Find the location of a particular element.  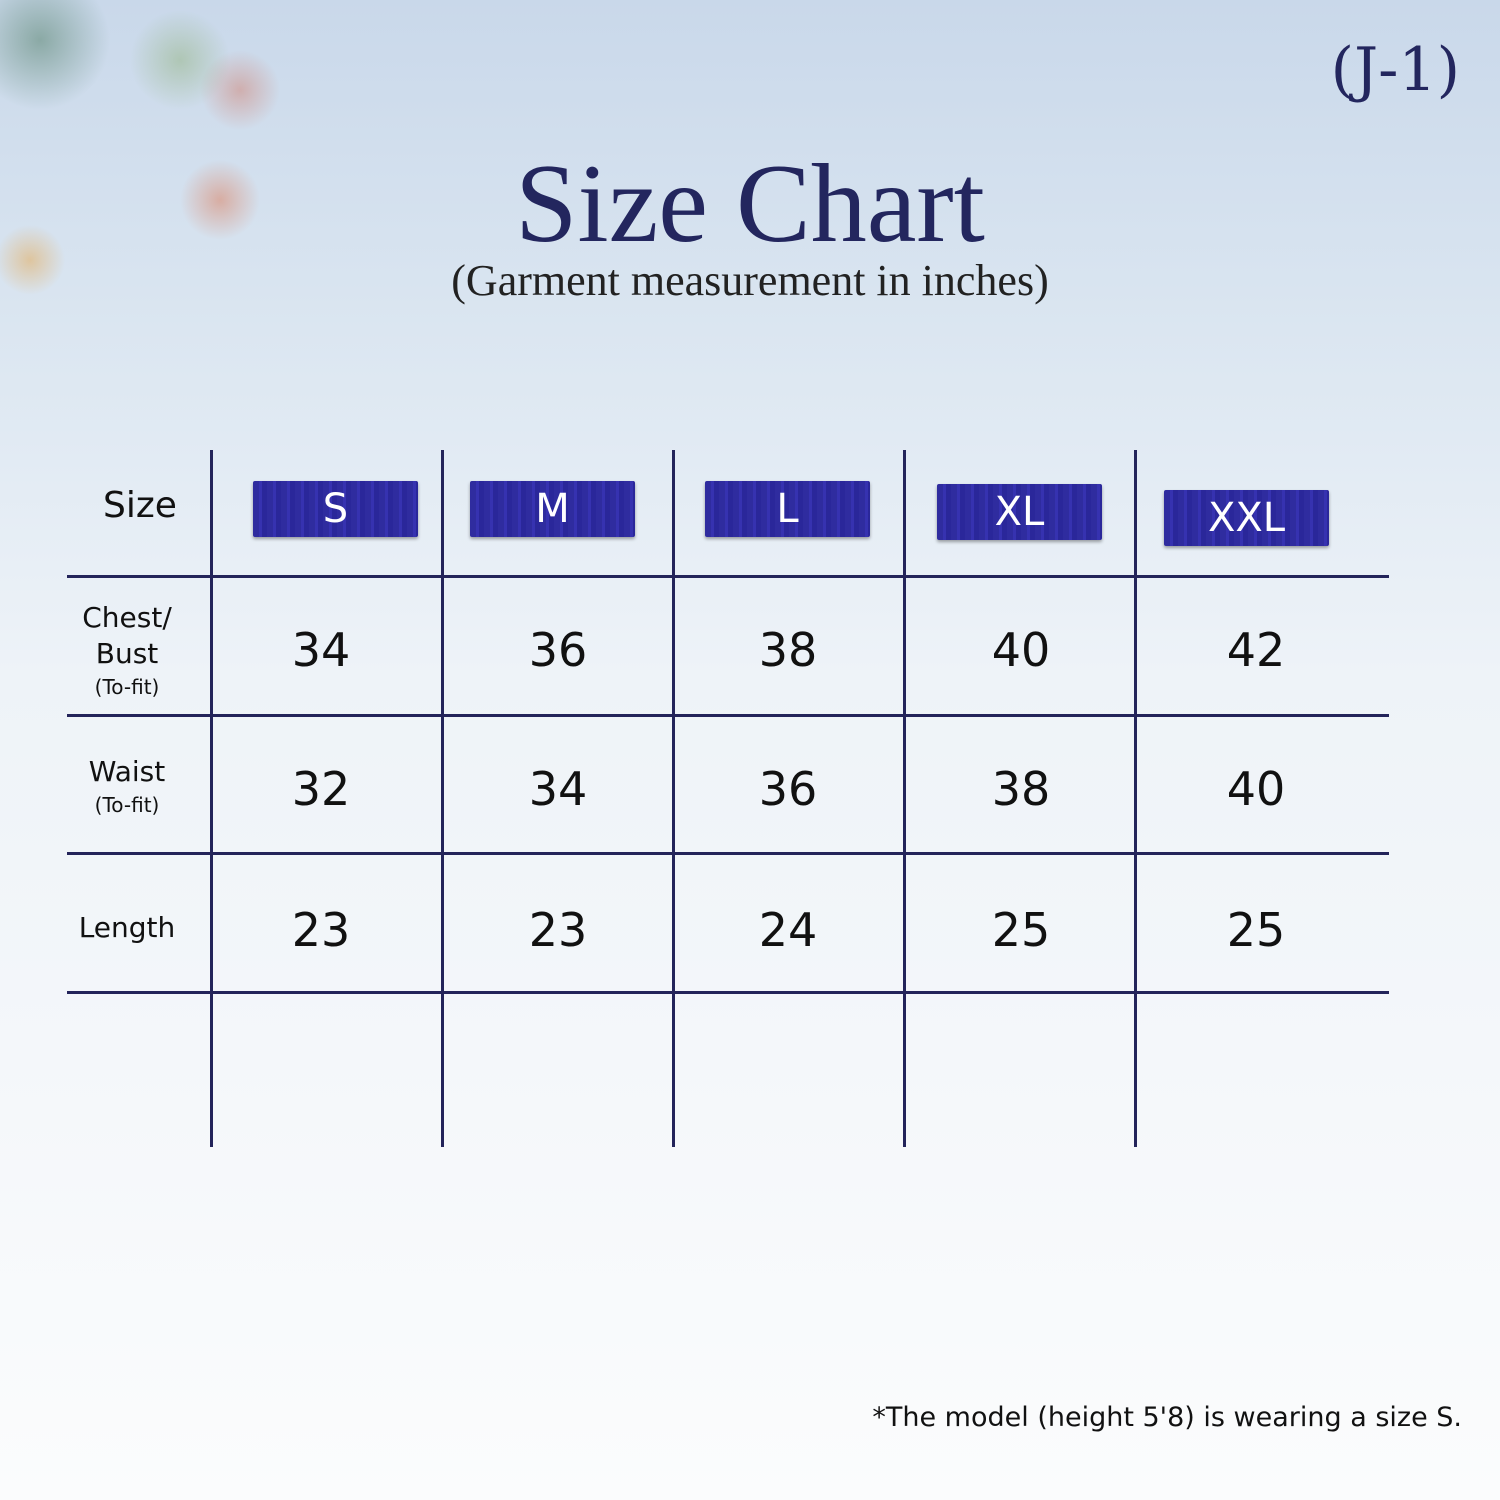

table-cell-value: 42 is located at coordinates (1256, 650).